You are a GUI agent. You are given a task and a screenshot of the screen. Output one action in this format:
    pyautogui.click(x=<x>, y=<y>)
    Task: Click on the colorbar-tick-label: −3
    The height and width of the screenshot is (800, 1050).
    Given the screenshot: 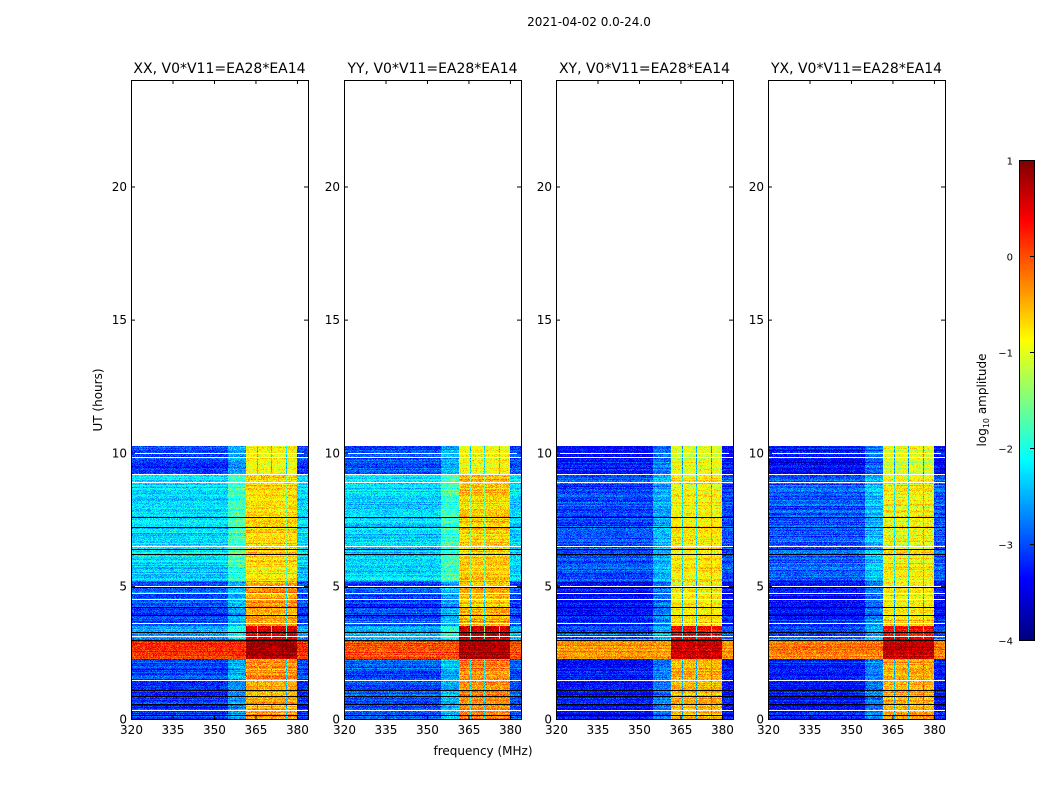 What is the action you would take?
    pyautogui.click(x=1005, y=546)
    